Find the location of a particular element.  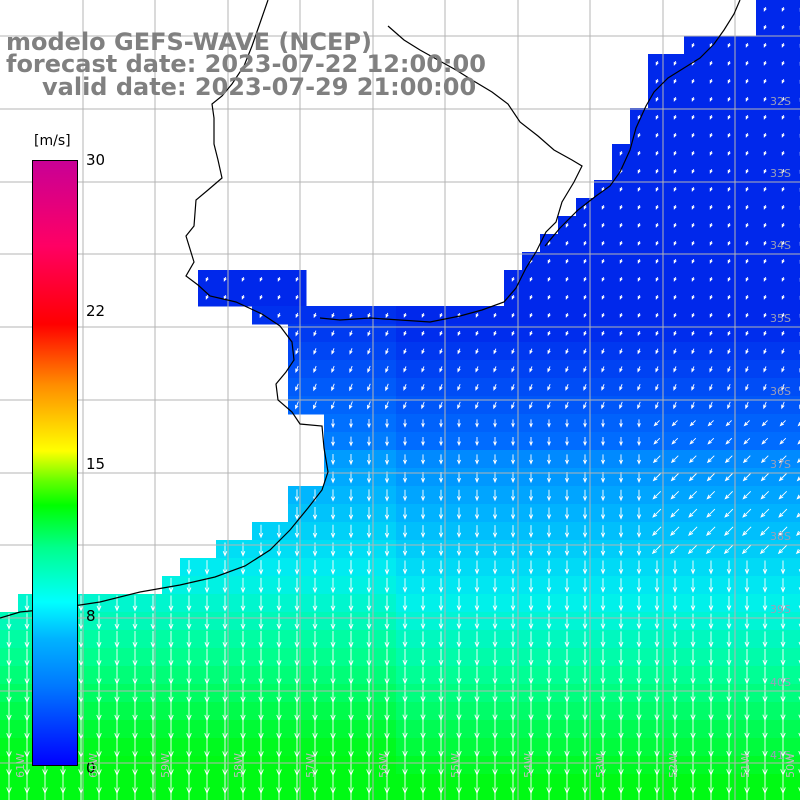

lon-label: 55W is located at coordinates (455, 765).